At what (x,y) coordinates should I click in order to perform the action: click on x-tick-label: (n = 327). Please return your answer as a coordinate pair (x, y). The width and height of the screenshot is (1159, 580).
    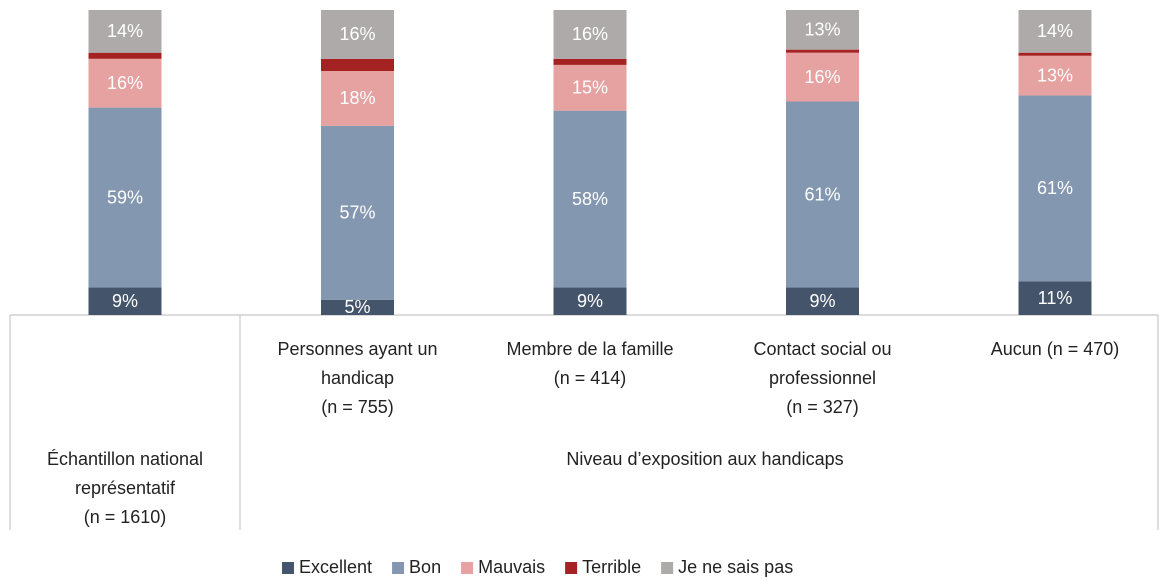
    Looking at the image, I should click on (822, 407).